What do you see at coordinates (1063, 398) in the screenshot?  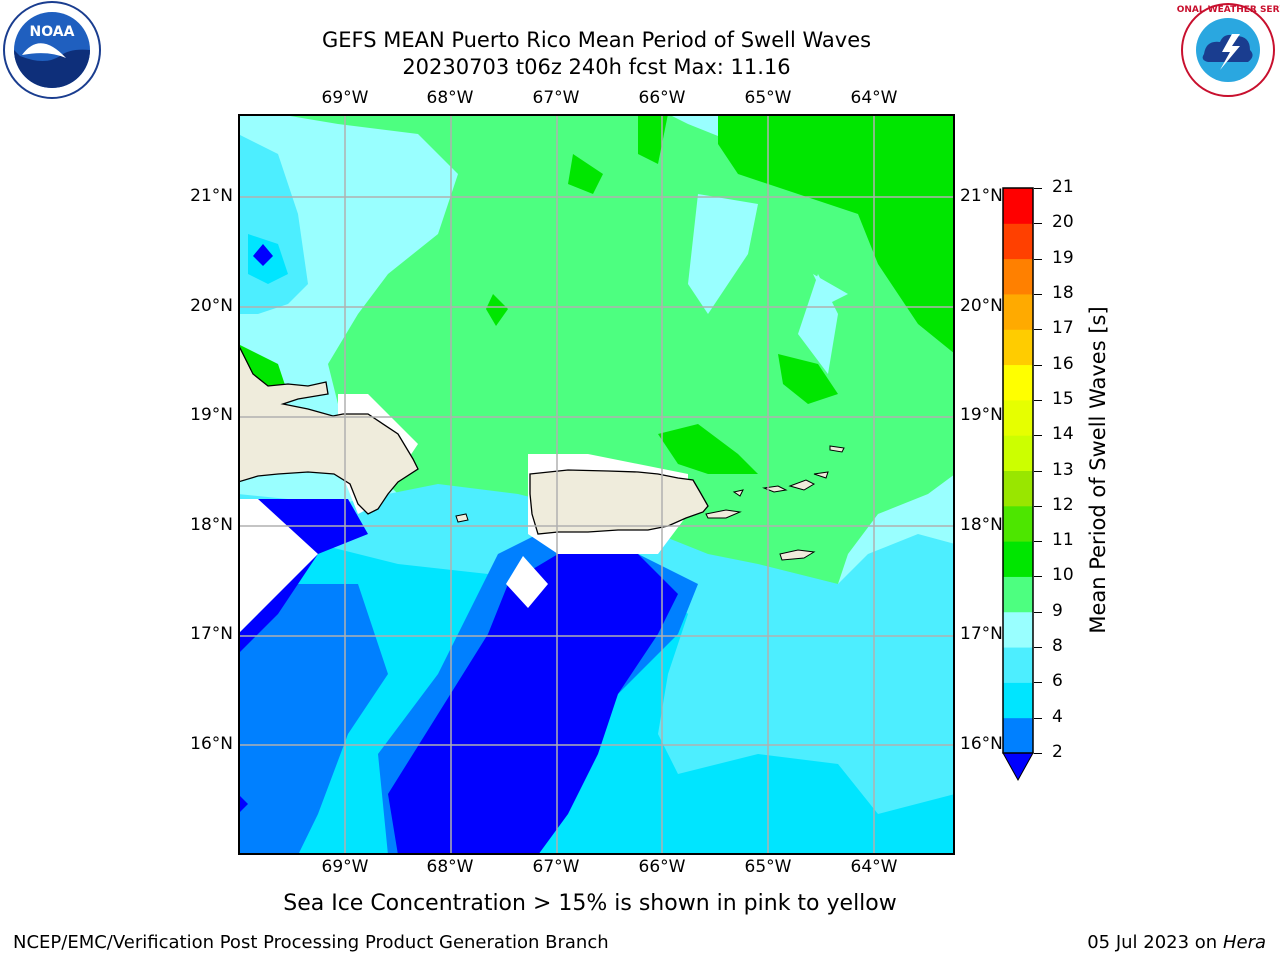 I see `colorbar-tick-label: 15` at bounding box center [1063, 398].